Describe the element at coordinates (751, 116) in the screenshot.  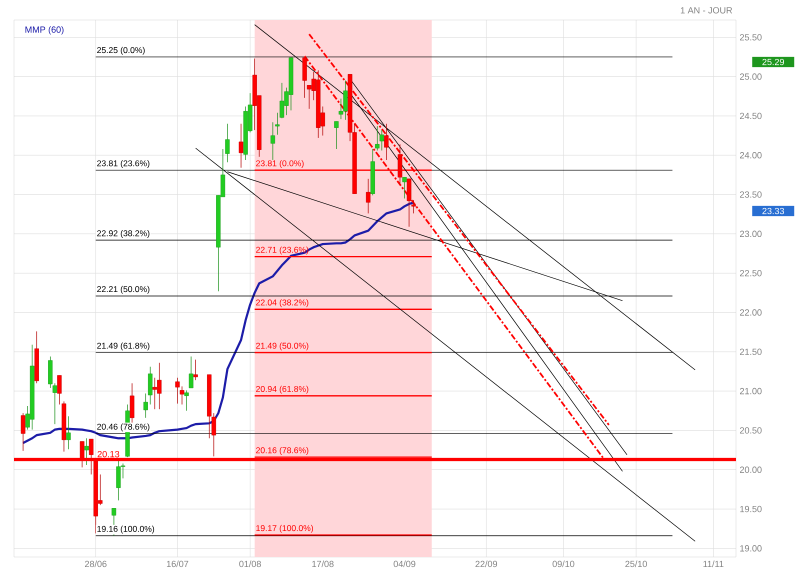
I see `y-tick-label: 24.50` at that location.